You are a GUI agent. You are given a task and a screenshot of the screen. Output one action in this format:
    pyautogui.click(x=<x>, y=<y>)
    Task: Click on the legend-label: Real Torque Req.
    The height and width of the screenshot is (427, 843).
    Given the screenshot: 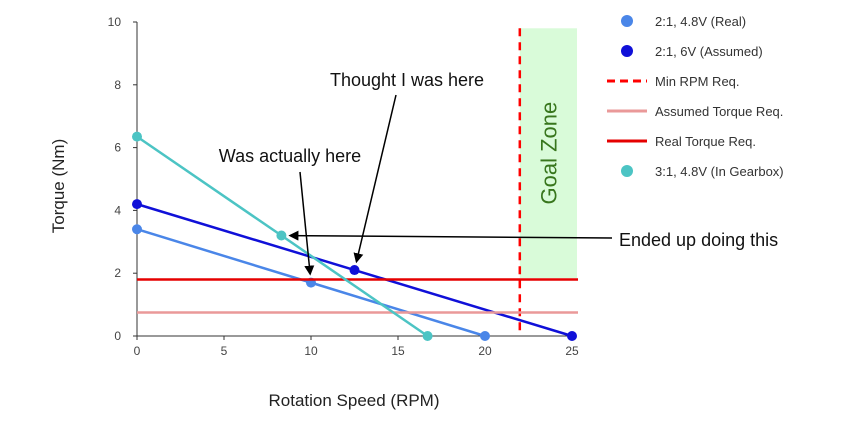 What is the action you would take?
    pyautogui.click(x=705, y=141)
    